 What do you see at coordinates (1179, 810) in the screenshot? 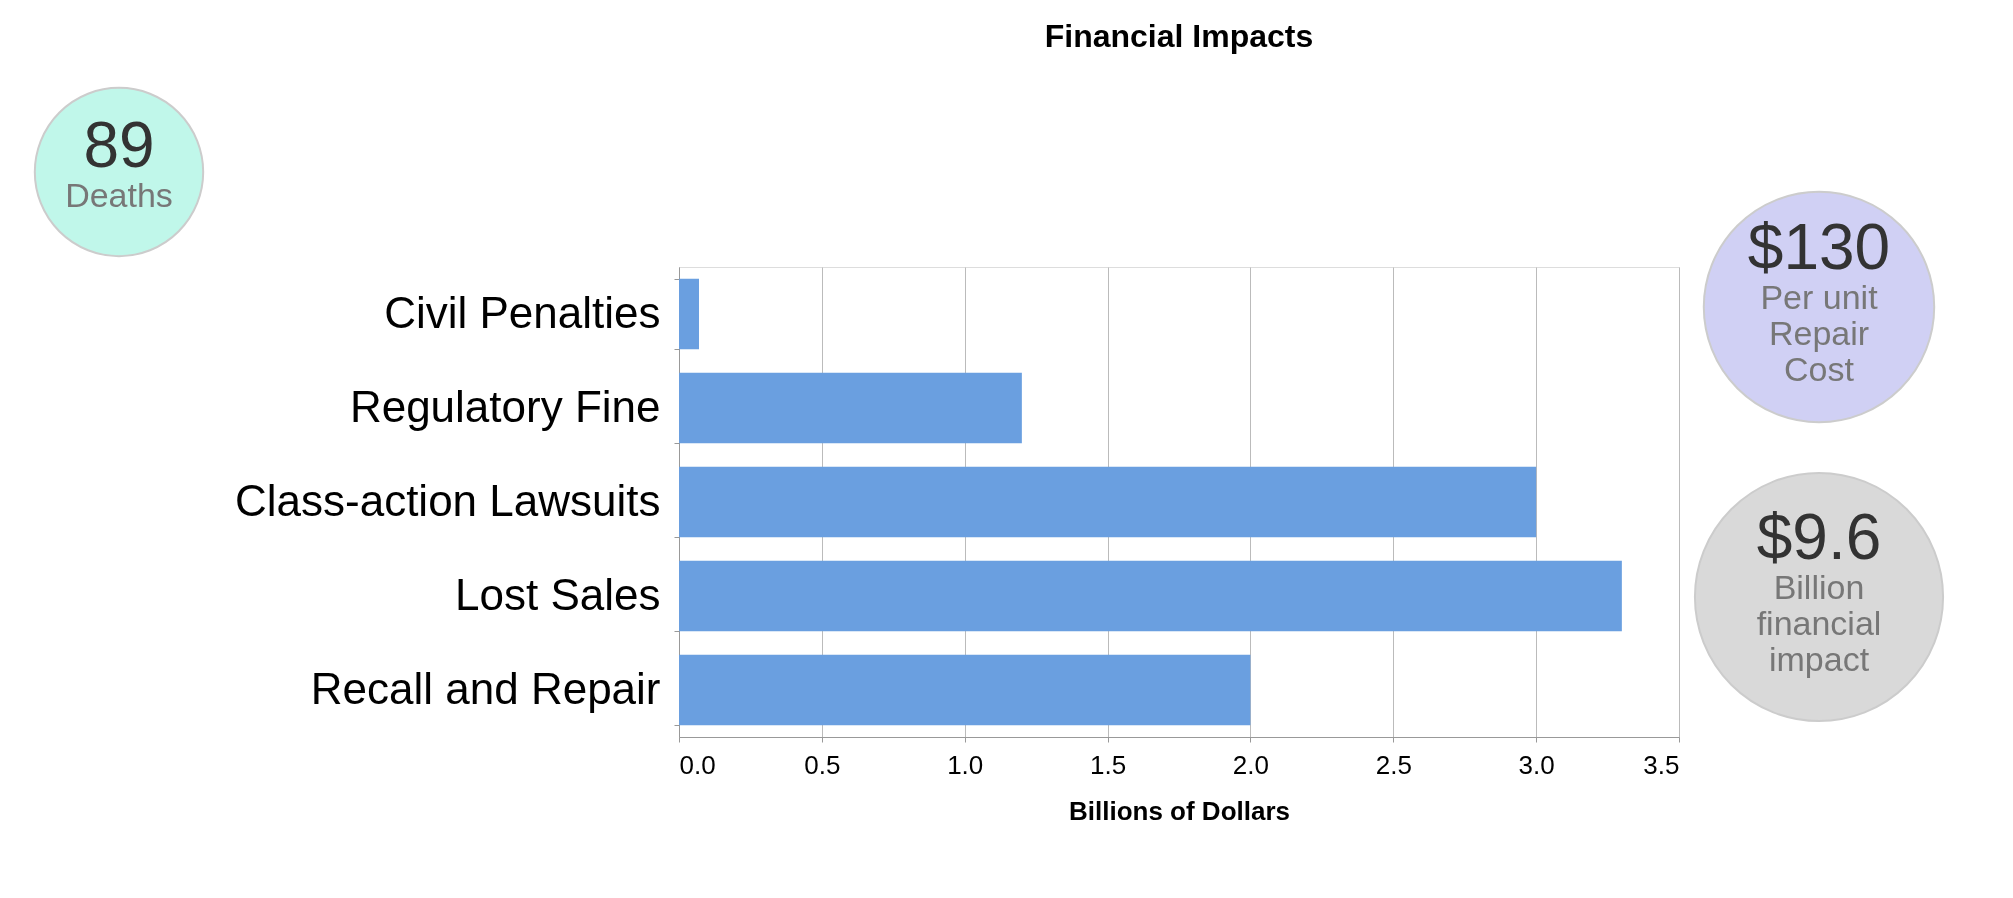
I see `x-axis-title: Billions of Dollars` at bounding box center [1179, 810].